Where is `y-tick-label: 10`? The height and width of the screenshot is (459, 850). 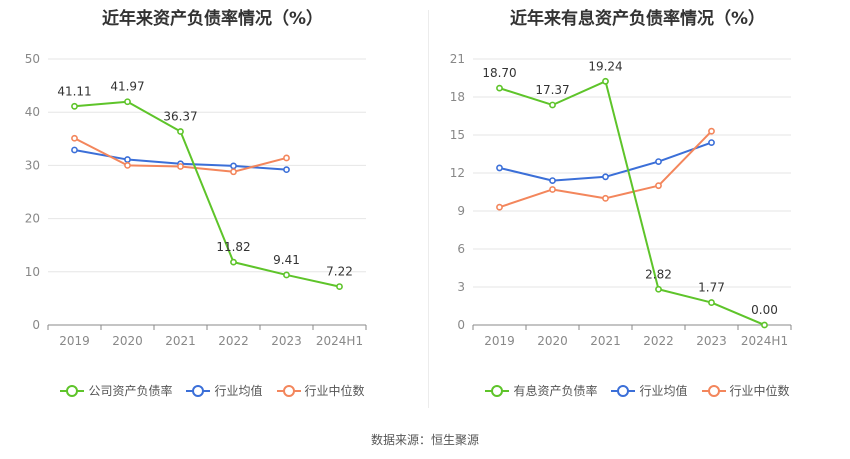
y-tick-label: 10 is located at coordinates (32, 272).